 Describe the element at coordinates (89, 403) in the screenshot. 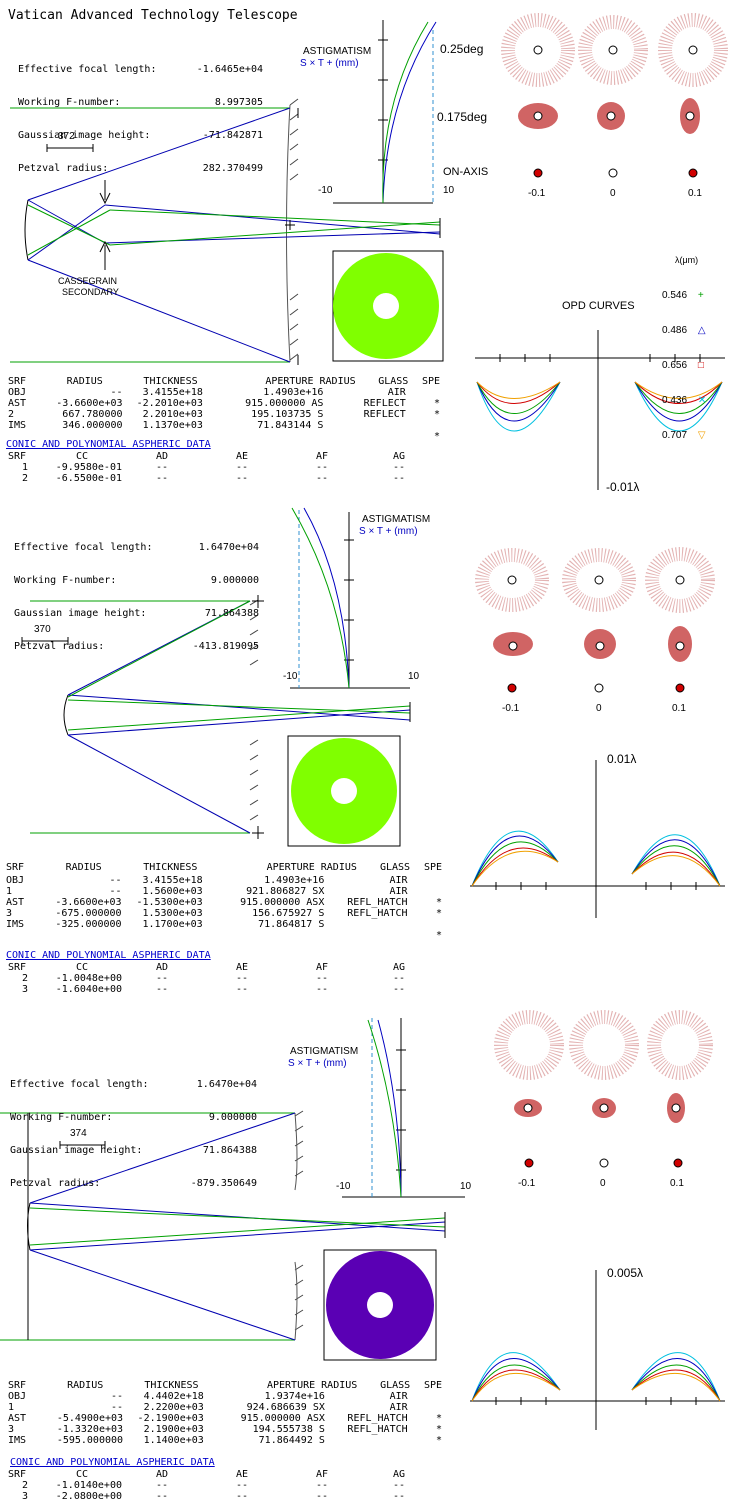

I see `table-cell: -3.6600e+03` at that location.